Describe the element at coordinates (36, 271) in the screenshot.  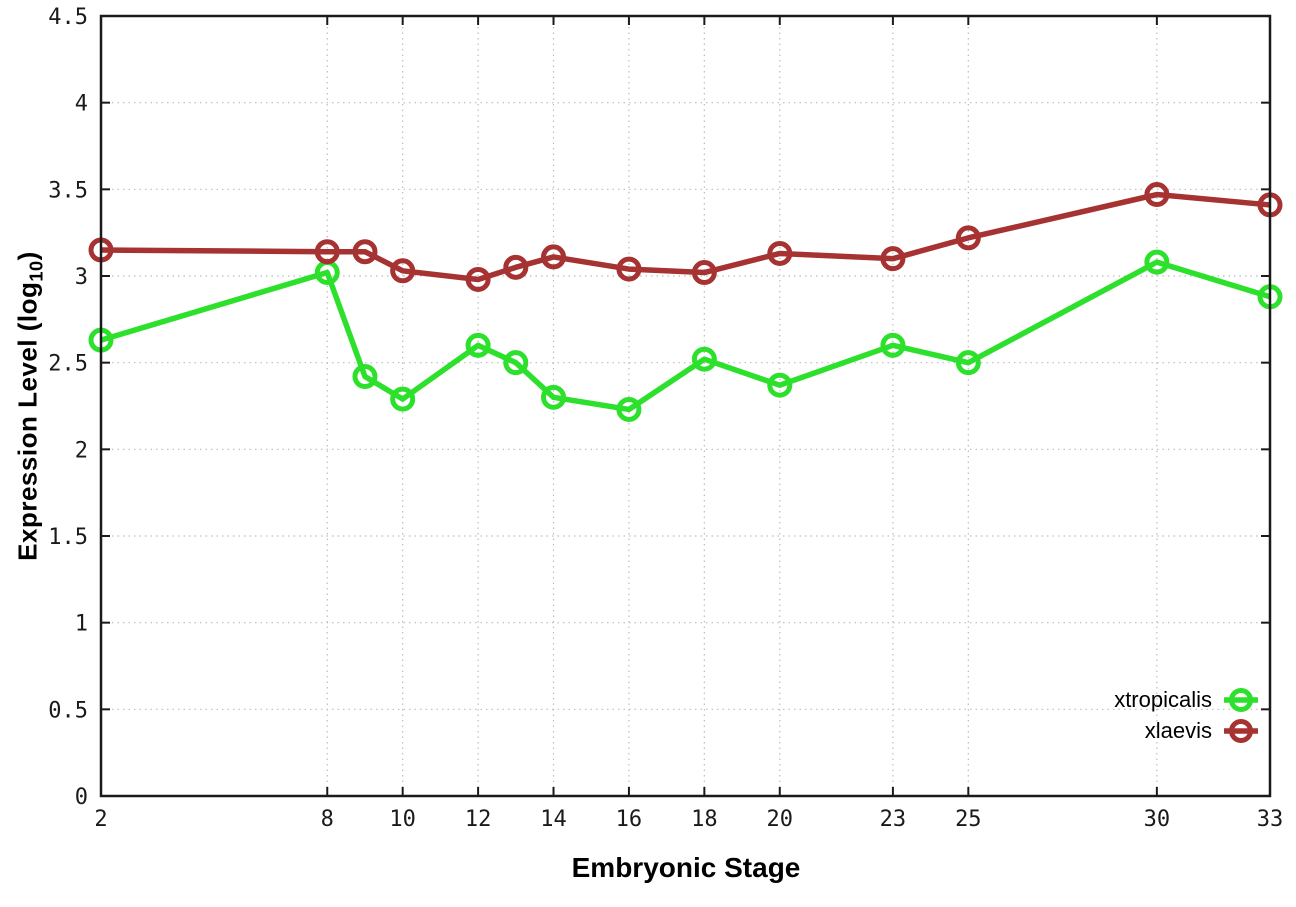
I see `y-axis-title-subscript: 10` at that location.